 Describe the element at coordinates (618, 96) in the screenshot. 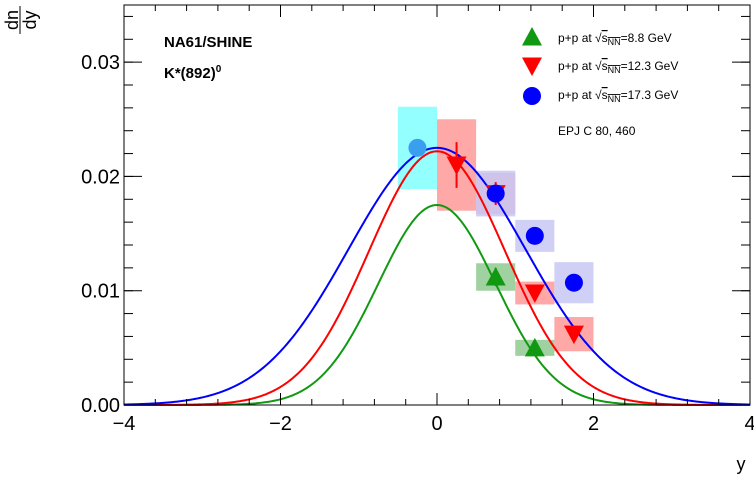

I see `legend-label-17gev: p+p at √sNN=17.3 GeV` at that location.